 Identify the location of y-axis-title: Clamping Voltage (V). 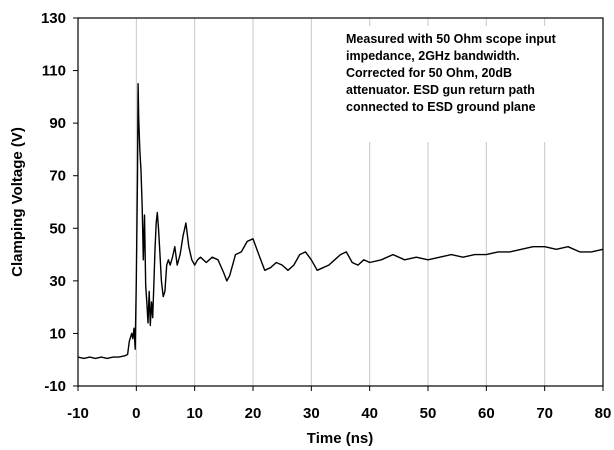
(17, 202).